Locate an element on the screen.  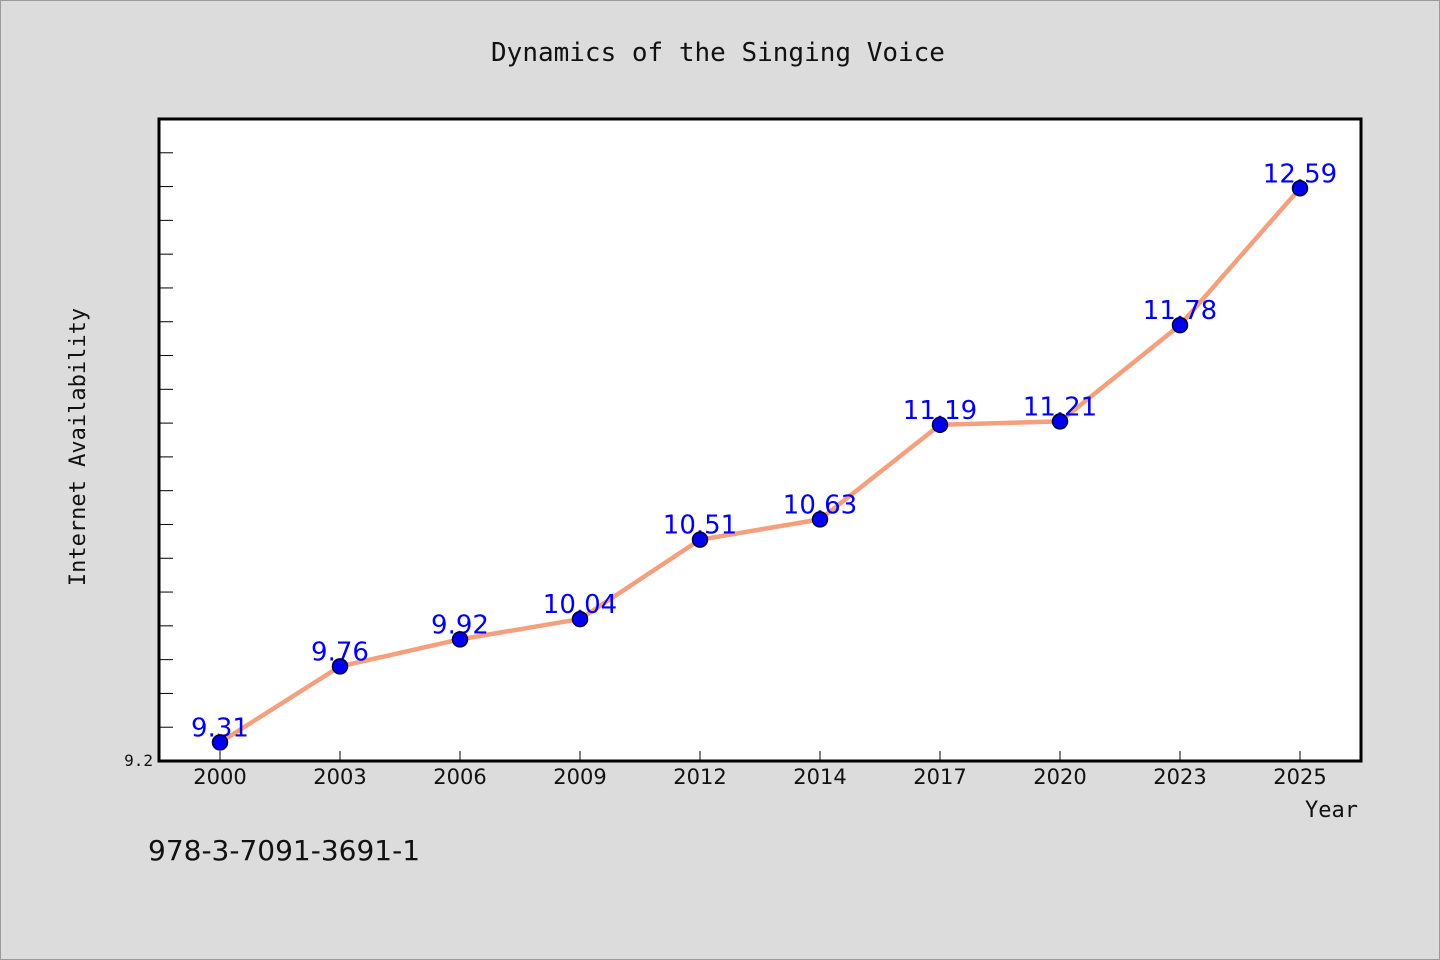
x-tick-label: 2012 is located at coordinates (699, 777).